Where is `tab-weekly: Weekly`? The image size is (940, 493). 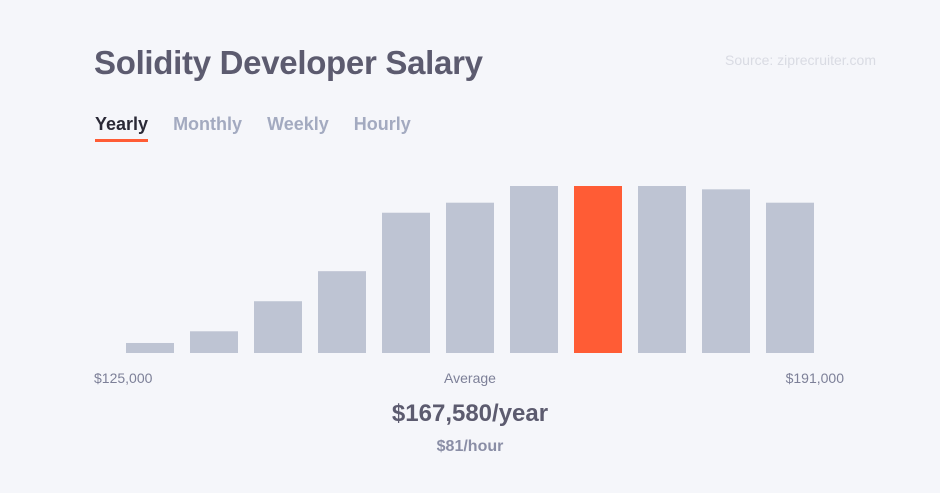
tab-weekly: Weekly is located at coordinates (298, 124).